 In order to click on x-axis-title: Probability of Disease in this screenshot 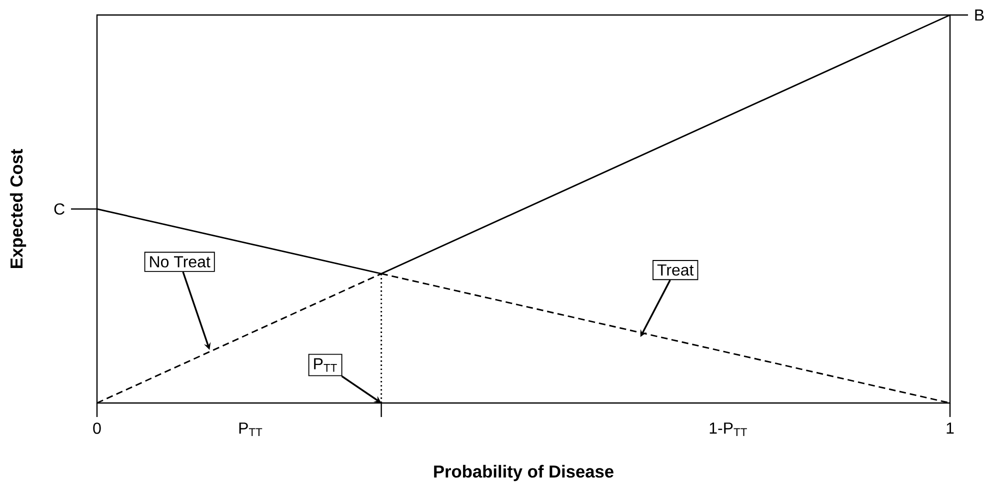, I will do `click(524, 473)`.